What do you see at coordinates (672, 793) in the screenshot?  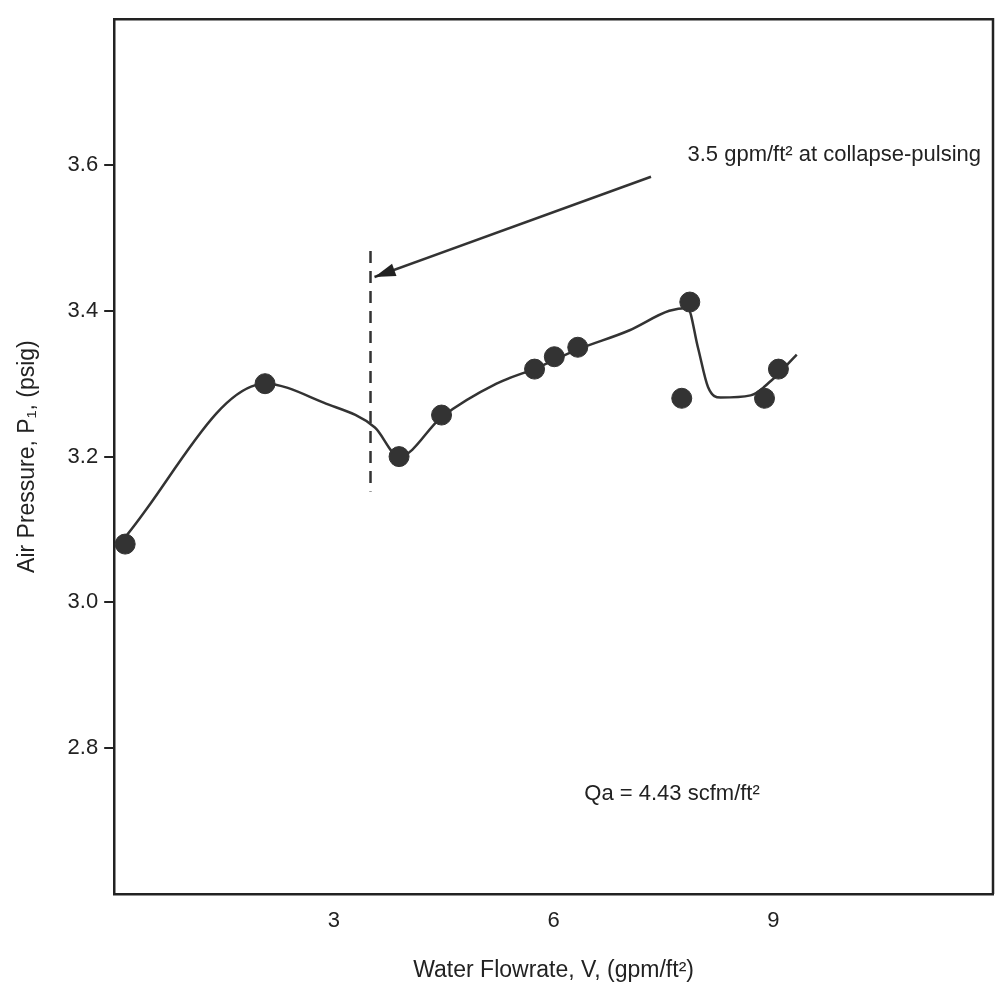 I see `annotation: Qa = 4.43 scfm/ft²` at bounding box center [672, 793].